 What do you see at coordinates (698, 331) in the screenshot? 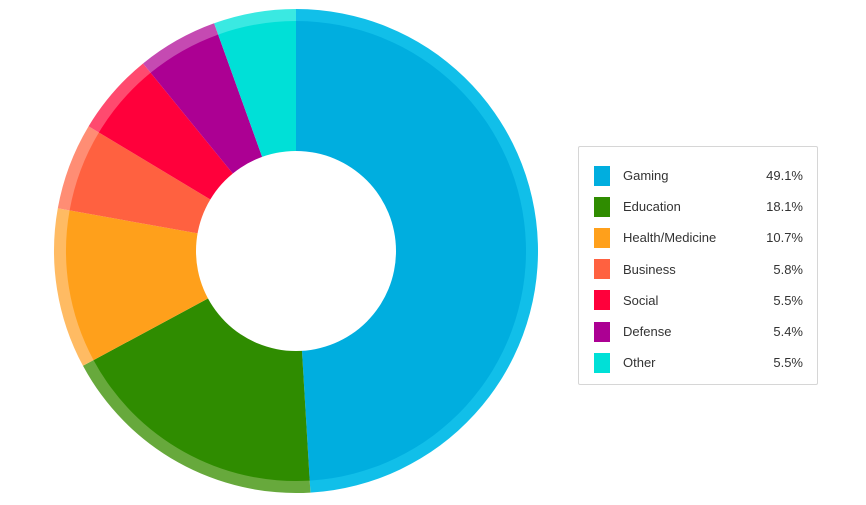
I see `legend-item-defense: Defense 5.4%` at bounding box center [698, 331].